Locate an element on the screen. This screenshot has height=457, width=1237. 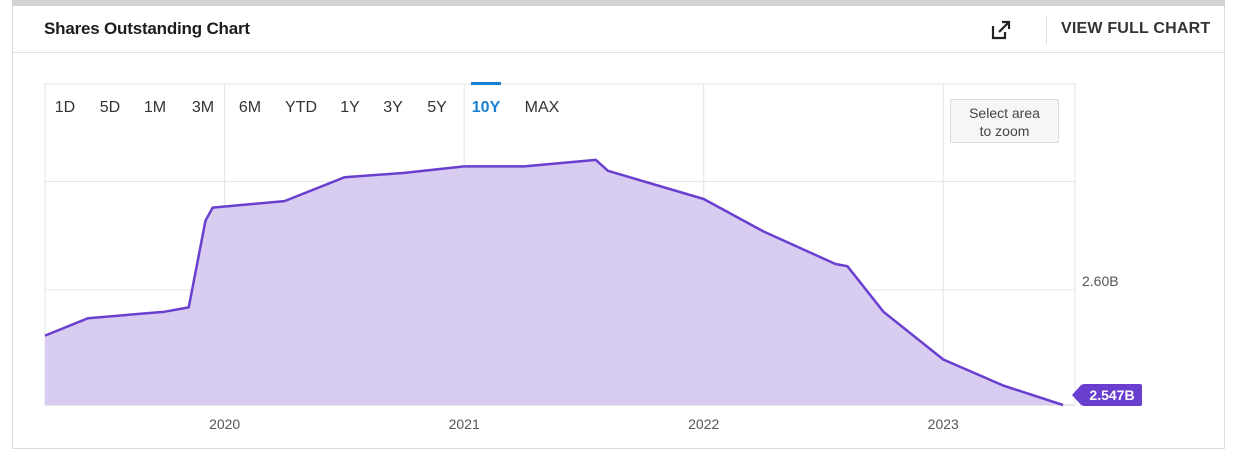
range-tab-1d: 1D is located at coordinates (65, 107).